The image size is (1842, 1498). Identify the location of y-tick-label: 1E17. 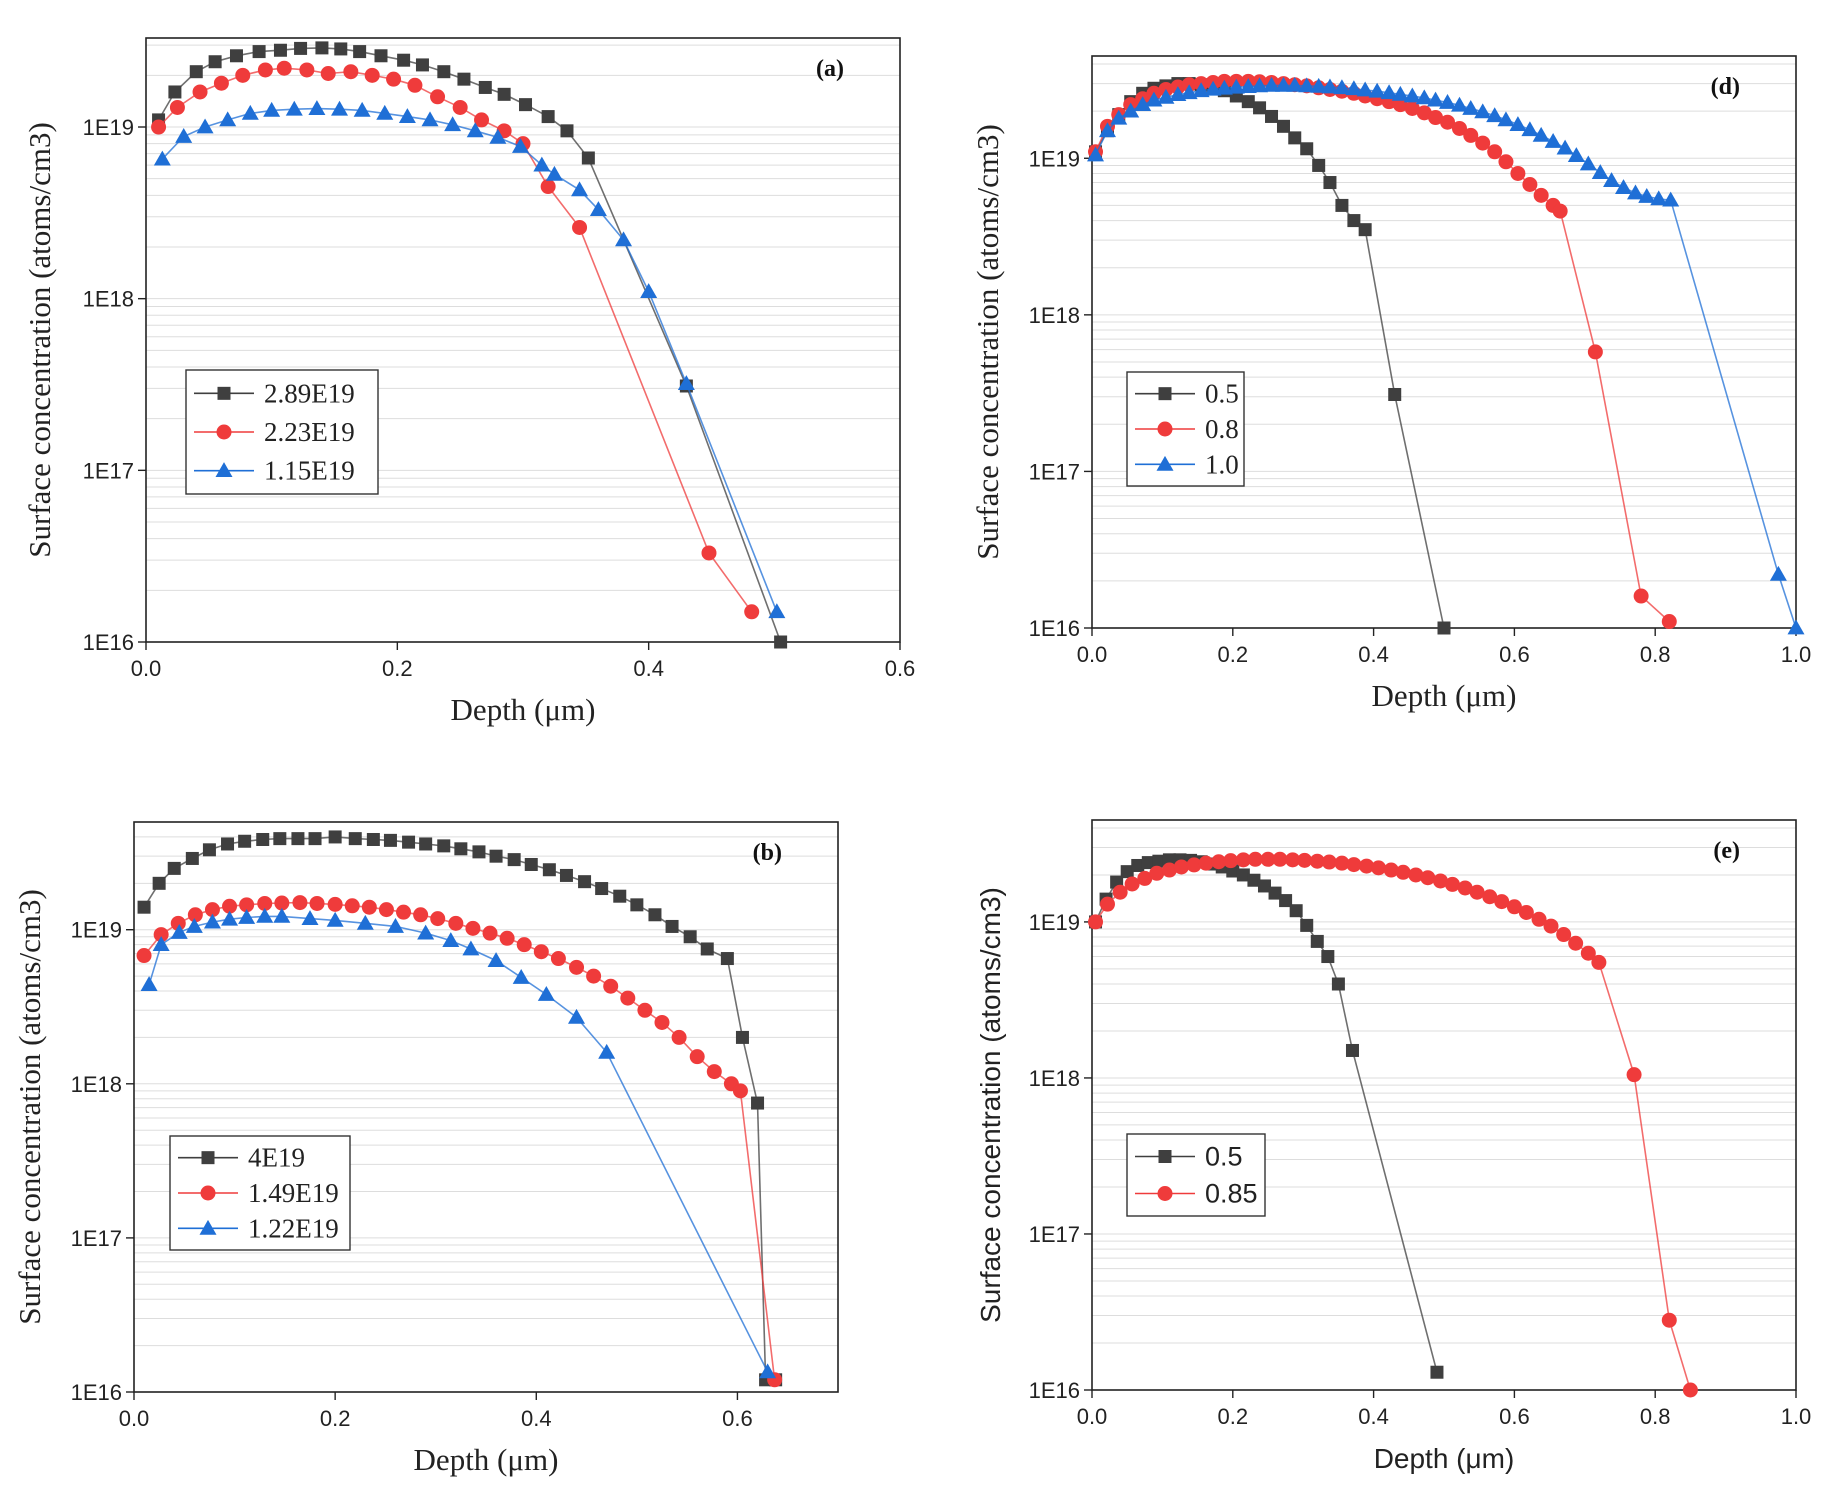
(108, 470).